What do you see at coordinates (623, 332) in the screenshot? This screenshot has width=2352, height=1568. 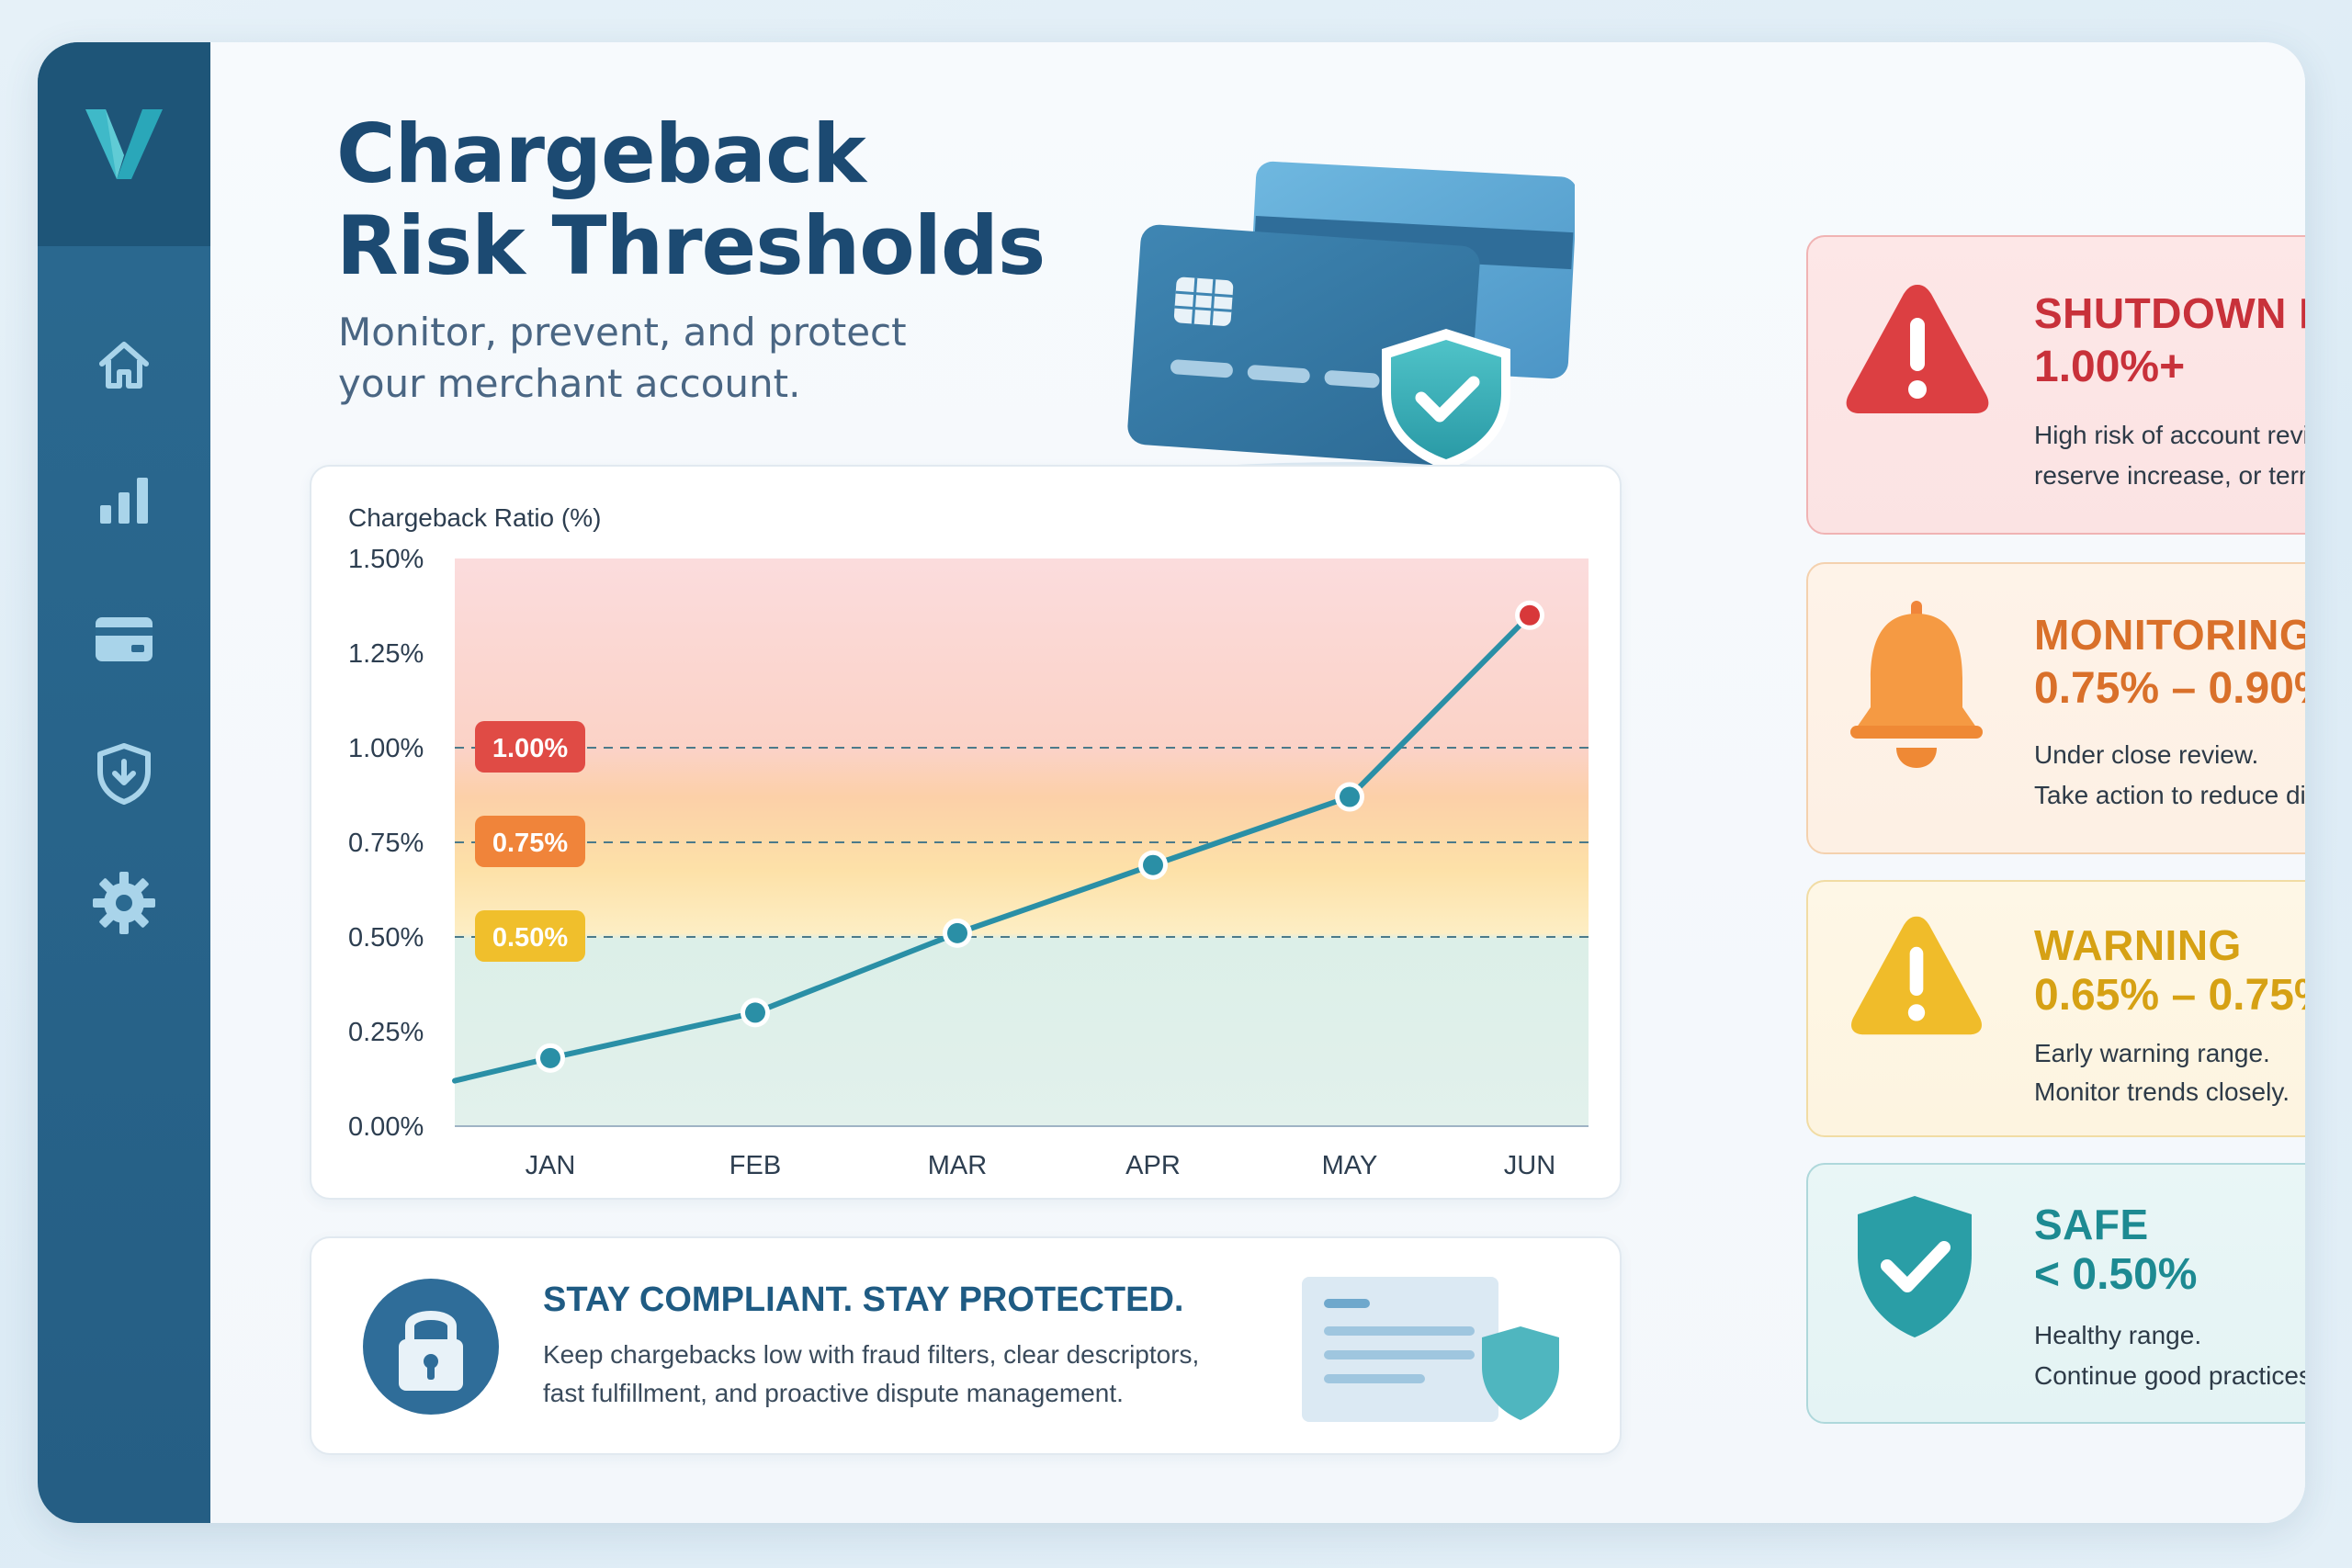 I see `page-subtitle-line1: Monitor, prevent, and protect` at bounding box center [623, 332].